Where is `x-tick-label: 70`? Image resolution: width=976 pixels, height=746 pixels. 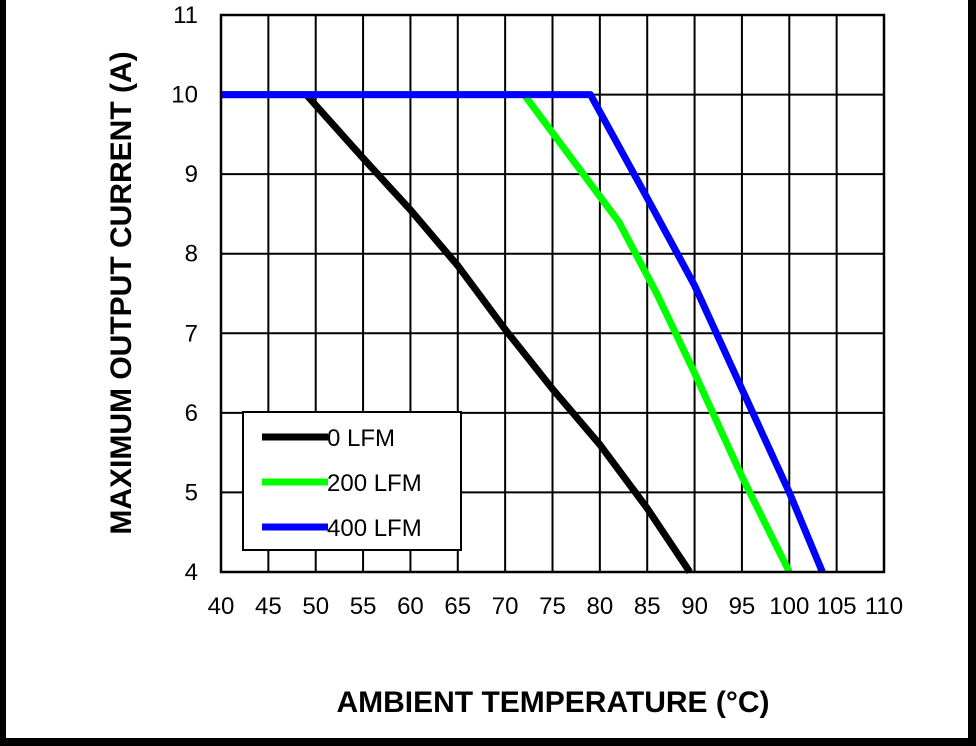 x-tick-label: 70 is located at coordinates (505, 606).